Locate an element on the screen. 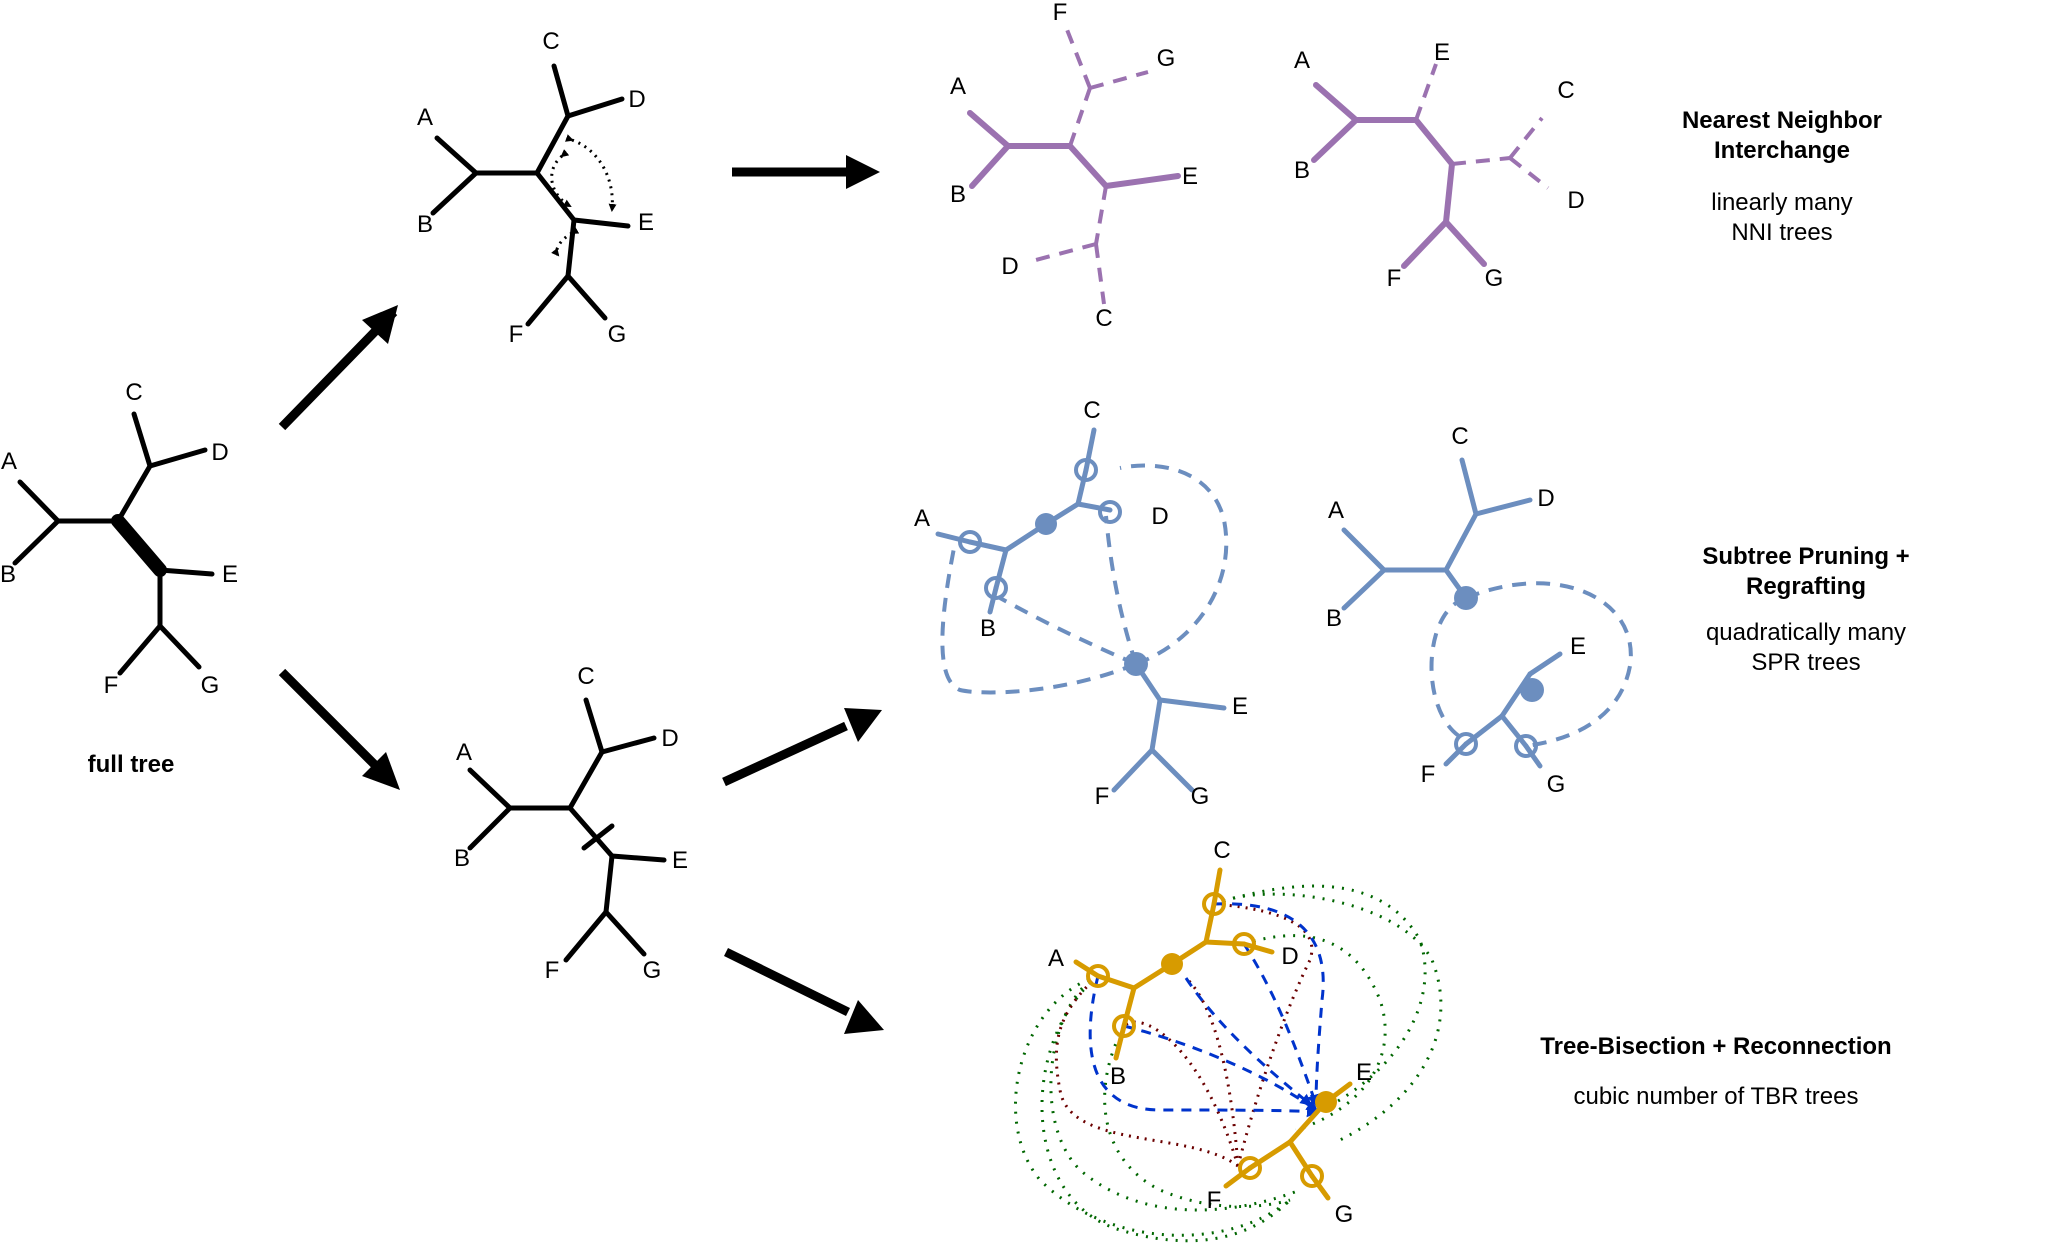 This screenshot has height=1250, width=2048. spr-r1-leaf-d: D is located at coordinates (1159, 516).